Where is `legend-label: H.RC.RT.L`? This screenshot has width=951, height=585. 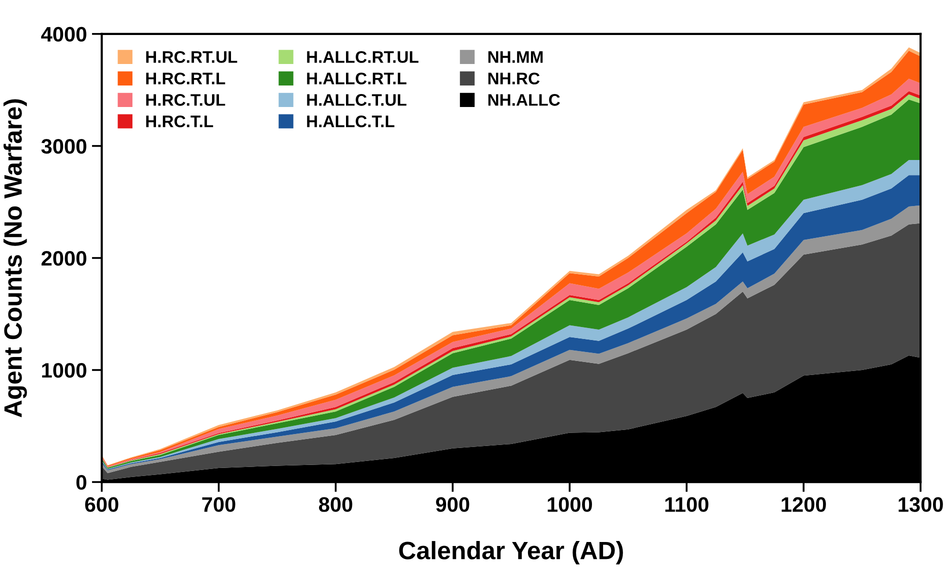 legend-label: H.RC.RT.L is located at coordinates (186, 78).